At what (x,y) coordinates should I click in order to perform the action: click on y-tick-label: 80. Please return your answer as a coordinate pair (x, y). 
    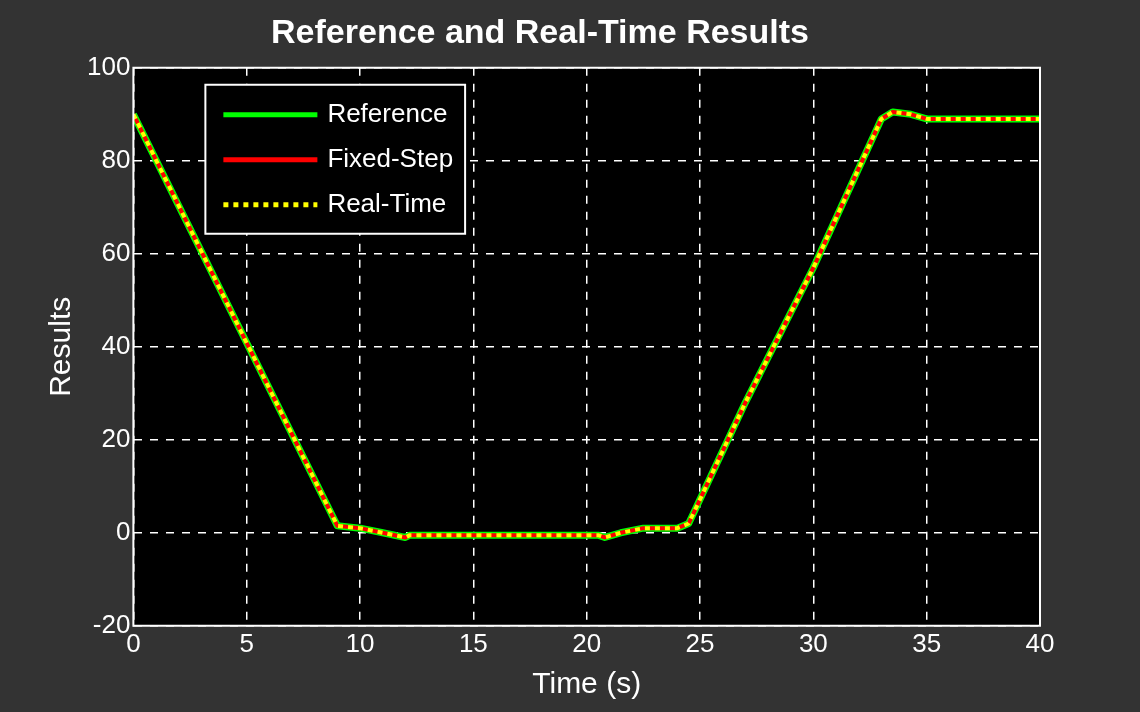
    Looking at the image, I should click on (116, 158).